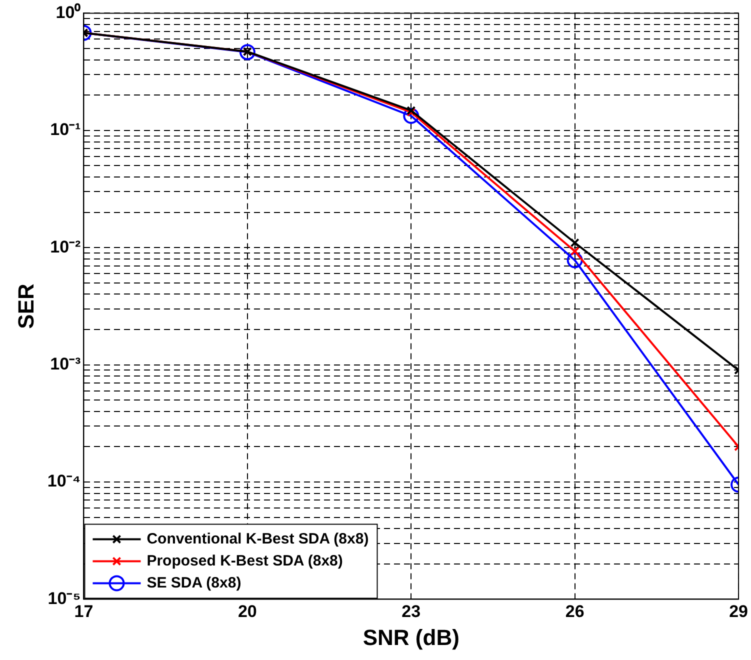 Image resolution: width=751 pixels, height=660 pixels. I want to click on y-axis-title: SER, so click(25, 306).